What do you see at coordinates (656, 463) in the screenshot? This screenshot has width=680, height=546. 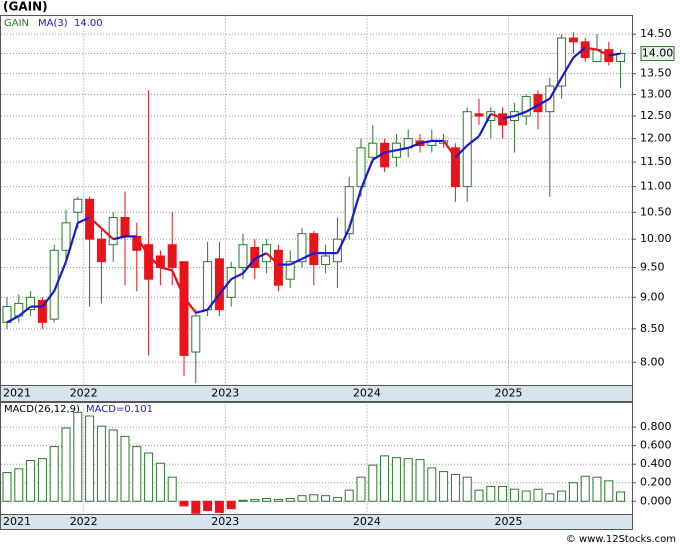 I see `y-tick-label: 0.400` at bounding box center [656, 463].